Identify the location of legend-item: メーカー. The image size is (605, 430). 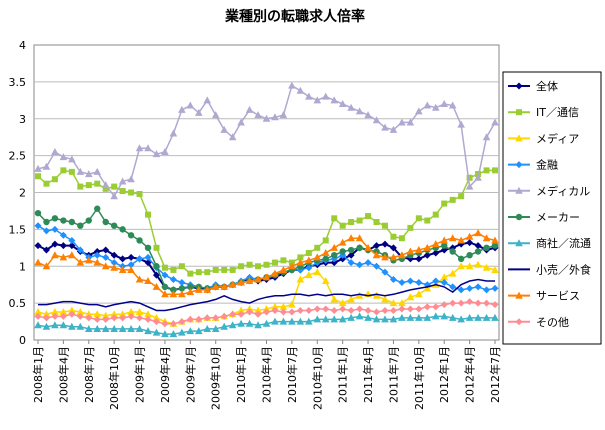
(544, 217).